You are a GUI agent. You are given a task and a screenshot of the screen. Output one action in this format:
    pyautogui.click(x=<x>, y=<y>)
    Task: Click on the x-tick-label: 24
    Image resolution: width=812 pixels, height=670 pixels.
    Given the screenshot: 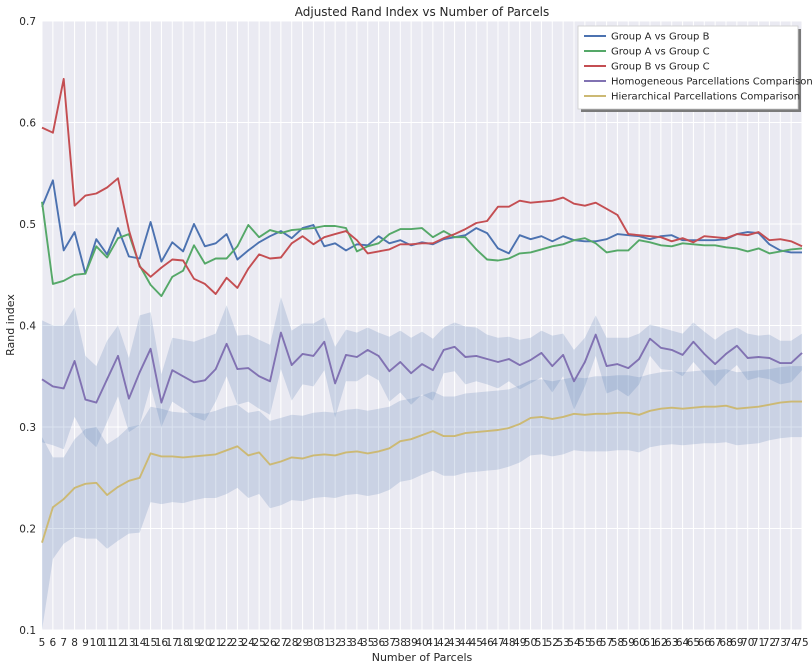 What is the action you would take?
    pyautogui.click(x=249, y=643)
    